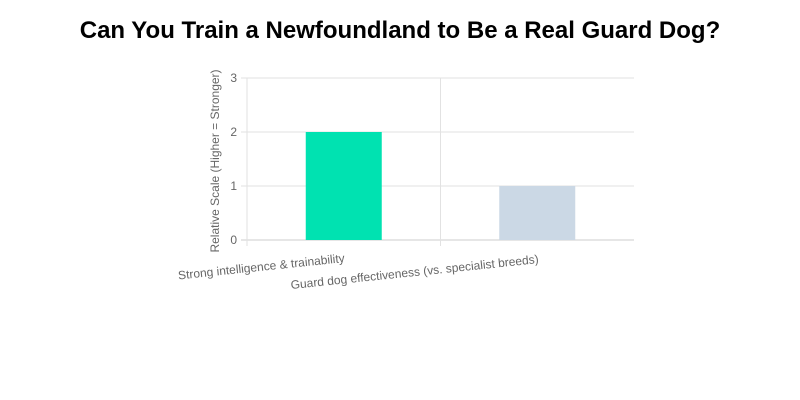  What do you see at coordinates (233, 186) in the screenshot?
I see `y-tick-label: 1` at bounding box center [233, 186].